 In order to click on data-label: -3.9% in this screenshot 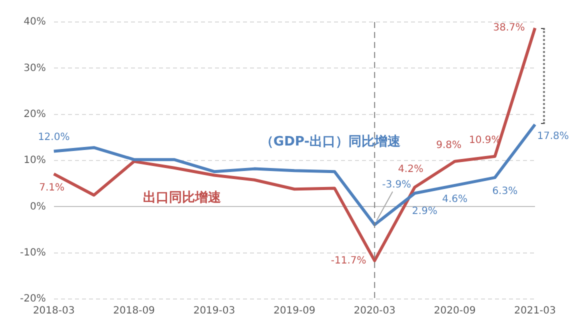, I will do `click(397, 184)`.